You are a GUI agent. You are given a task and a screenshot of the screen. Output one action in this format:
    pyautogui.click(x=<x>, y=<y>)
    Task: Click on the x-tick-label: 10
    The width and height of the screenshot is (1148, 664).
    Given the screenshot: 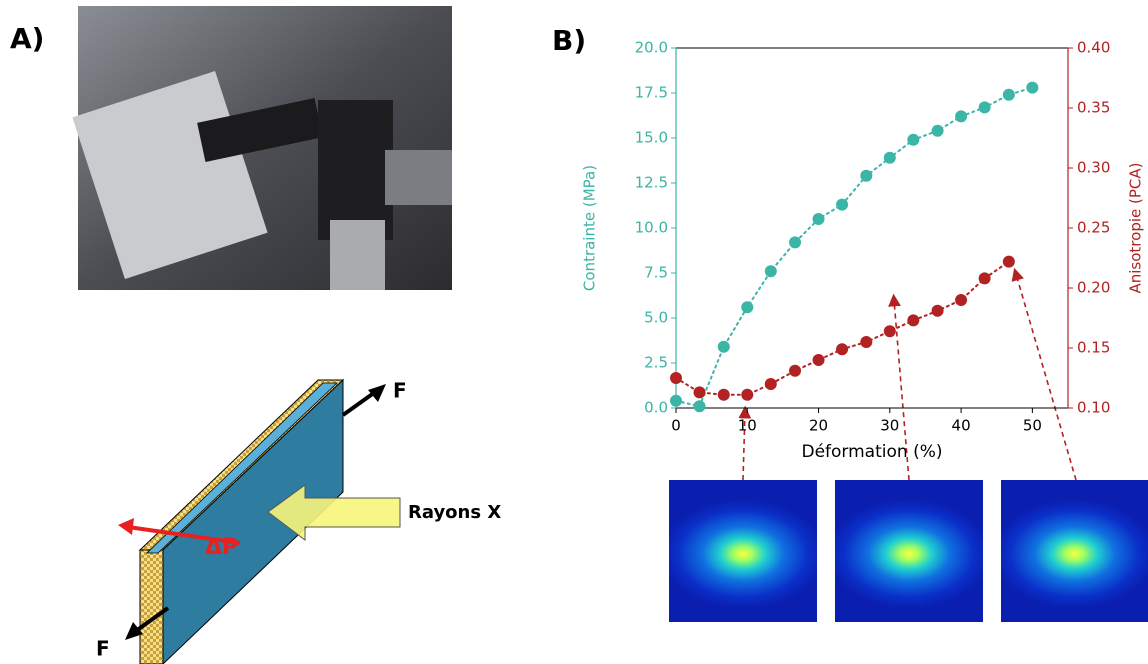 What is the action you would take?
    pyautogui.click(x=747, y=426)
    